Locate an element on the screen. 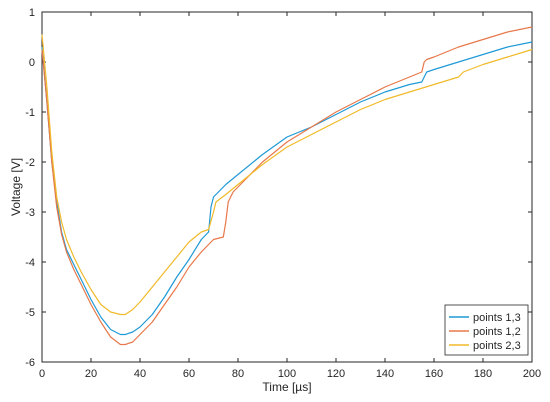 The height and width of the screenshot is (402, 550). x-tick-label: 60 is located at coordinates (189, 374).